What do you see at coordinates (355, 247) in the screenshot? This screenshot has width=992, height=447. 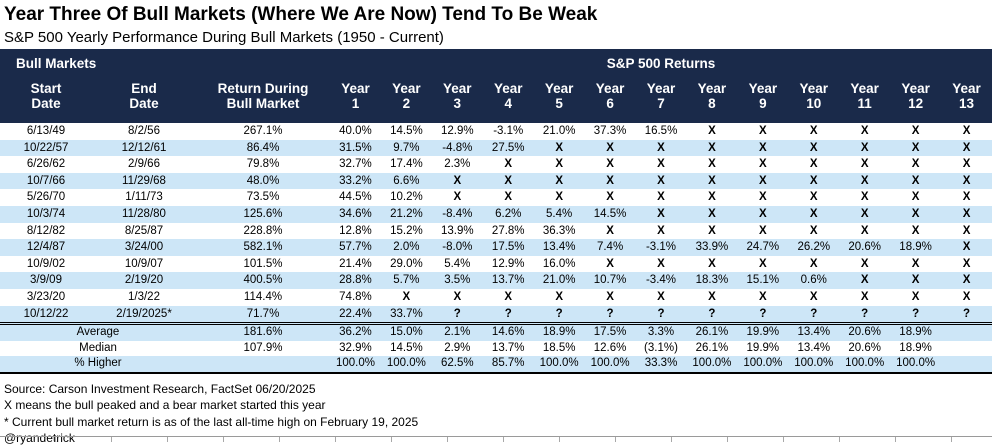 I see `cell-year-1: 57.7%` at bounding box center [355, 247].